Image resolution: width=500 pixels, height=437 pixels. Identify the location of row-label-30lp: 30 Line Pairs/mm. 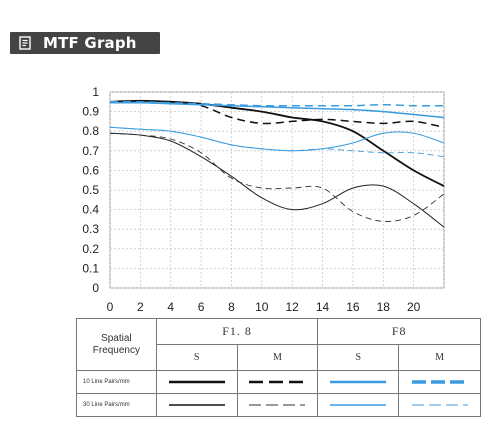
(116, 405).